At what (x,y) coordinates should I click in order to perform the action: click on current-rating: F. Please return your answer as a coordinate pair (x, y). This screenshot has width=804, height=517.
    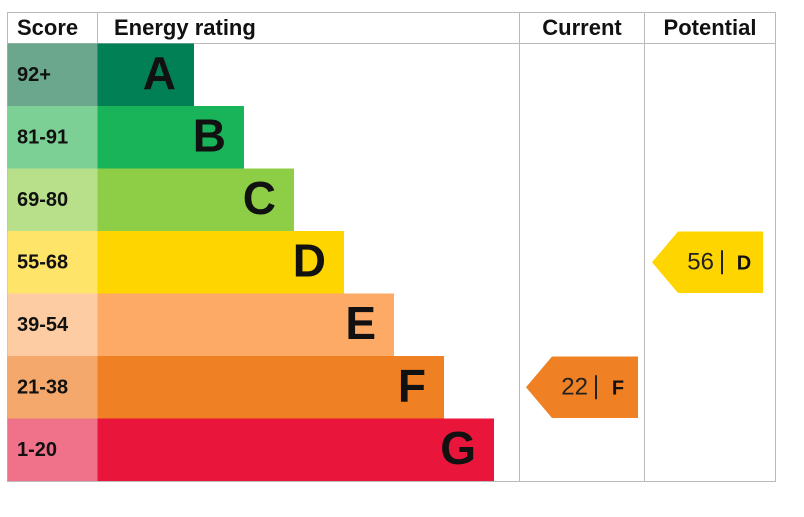
    Looking at the image, I should click on (618, 389).